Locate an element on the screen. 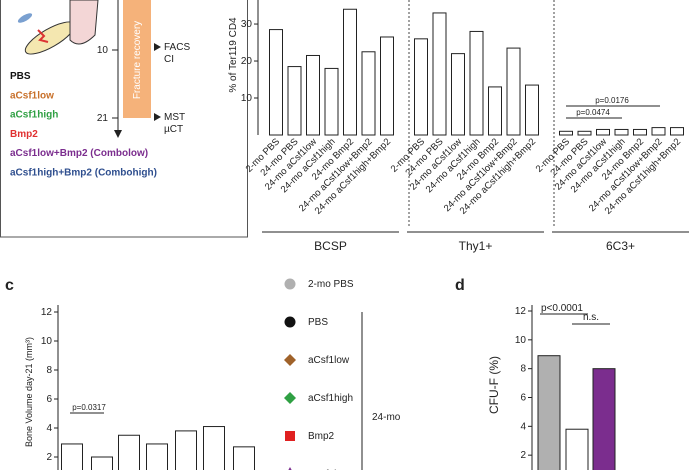 The image size is (700, 470). syringe is located at coordinates (25, 18).